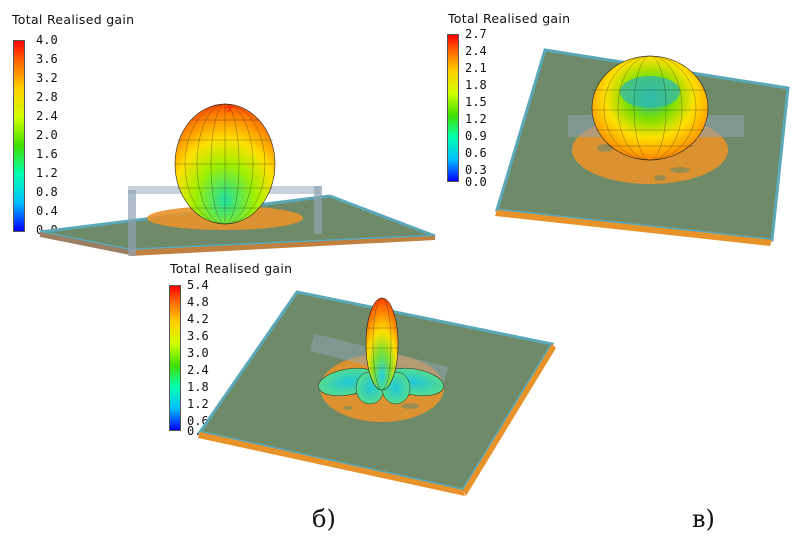  What do you see at coordinates (198, 285) in the screenshot?
I see `tick-label: 5.4` at bounding box center [198, 285].